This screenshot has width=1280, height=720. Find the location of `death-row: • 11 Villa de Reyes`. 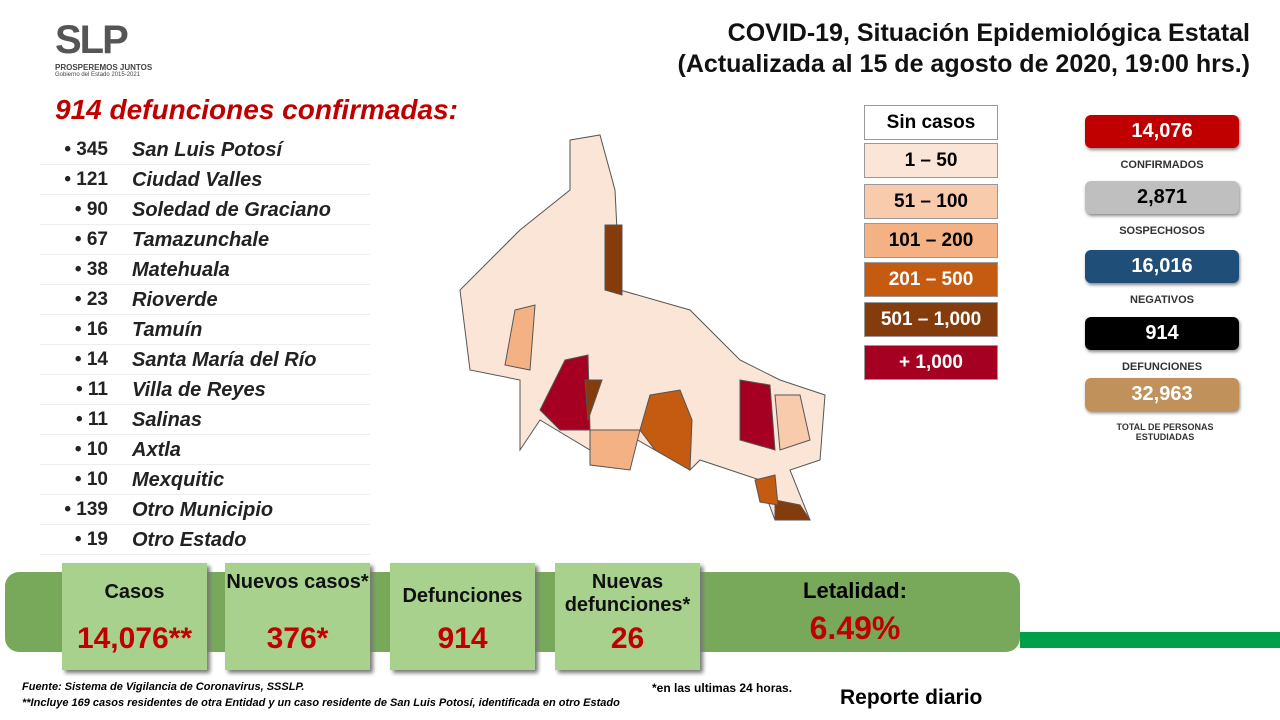

death-row: • 11 Villa de Reyes is located at coordinates (205, 390).